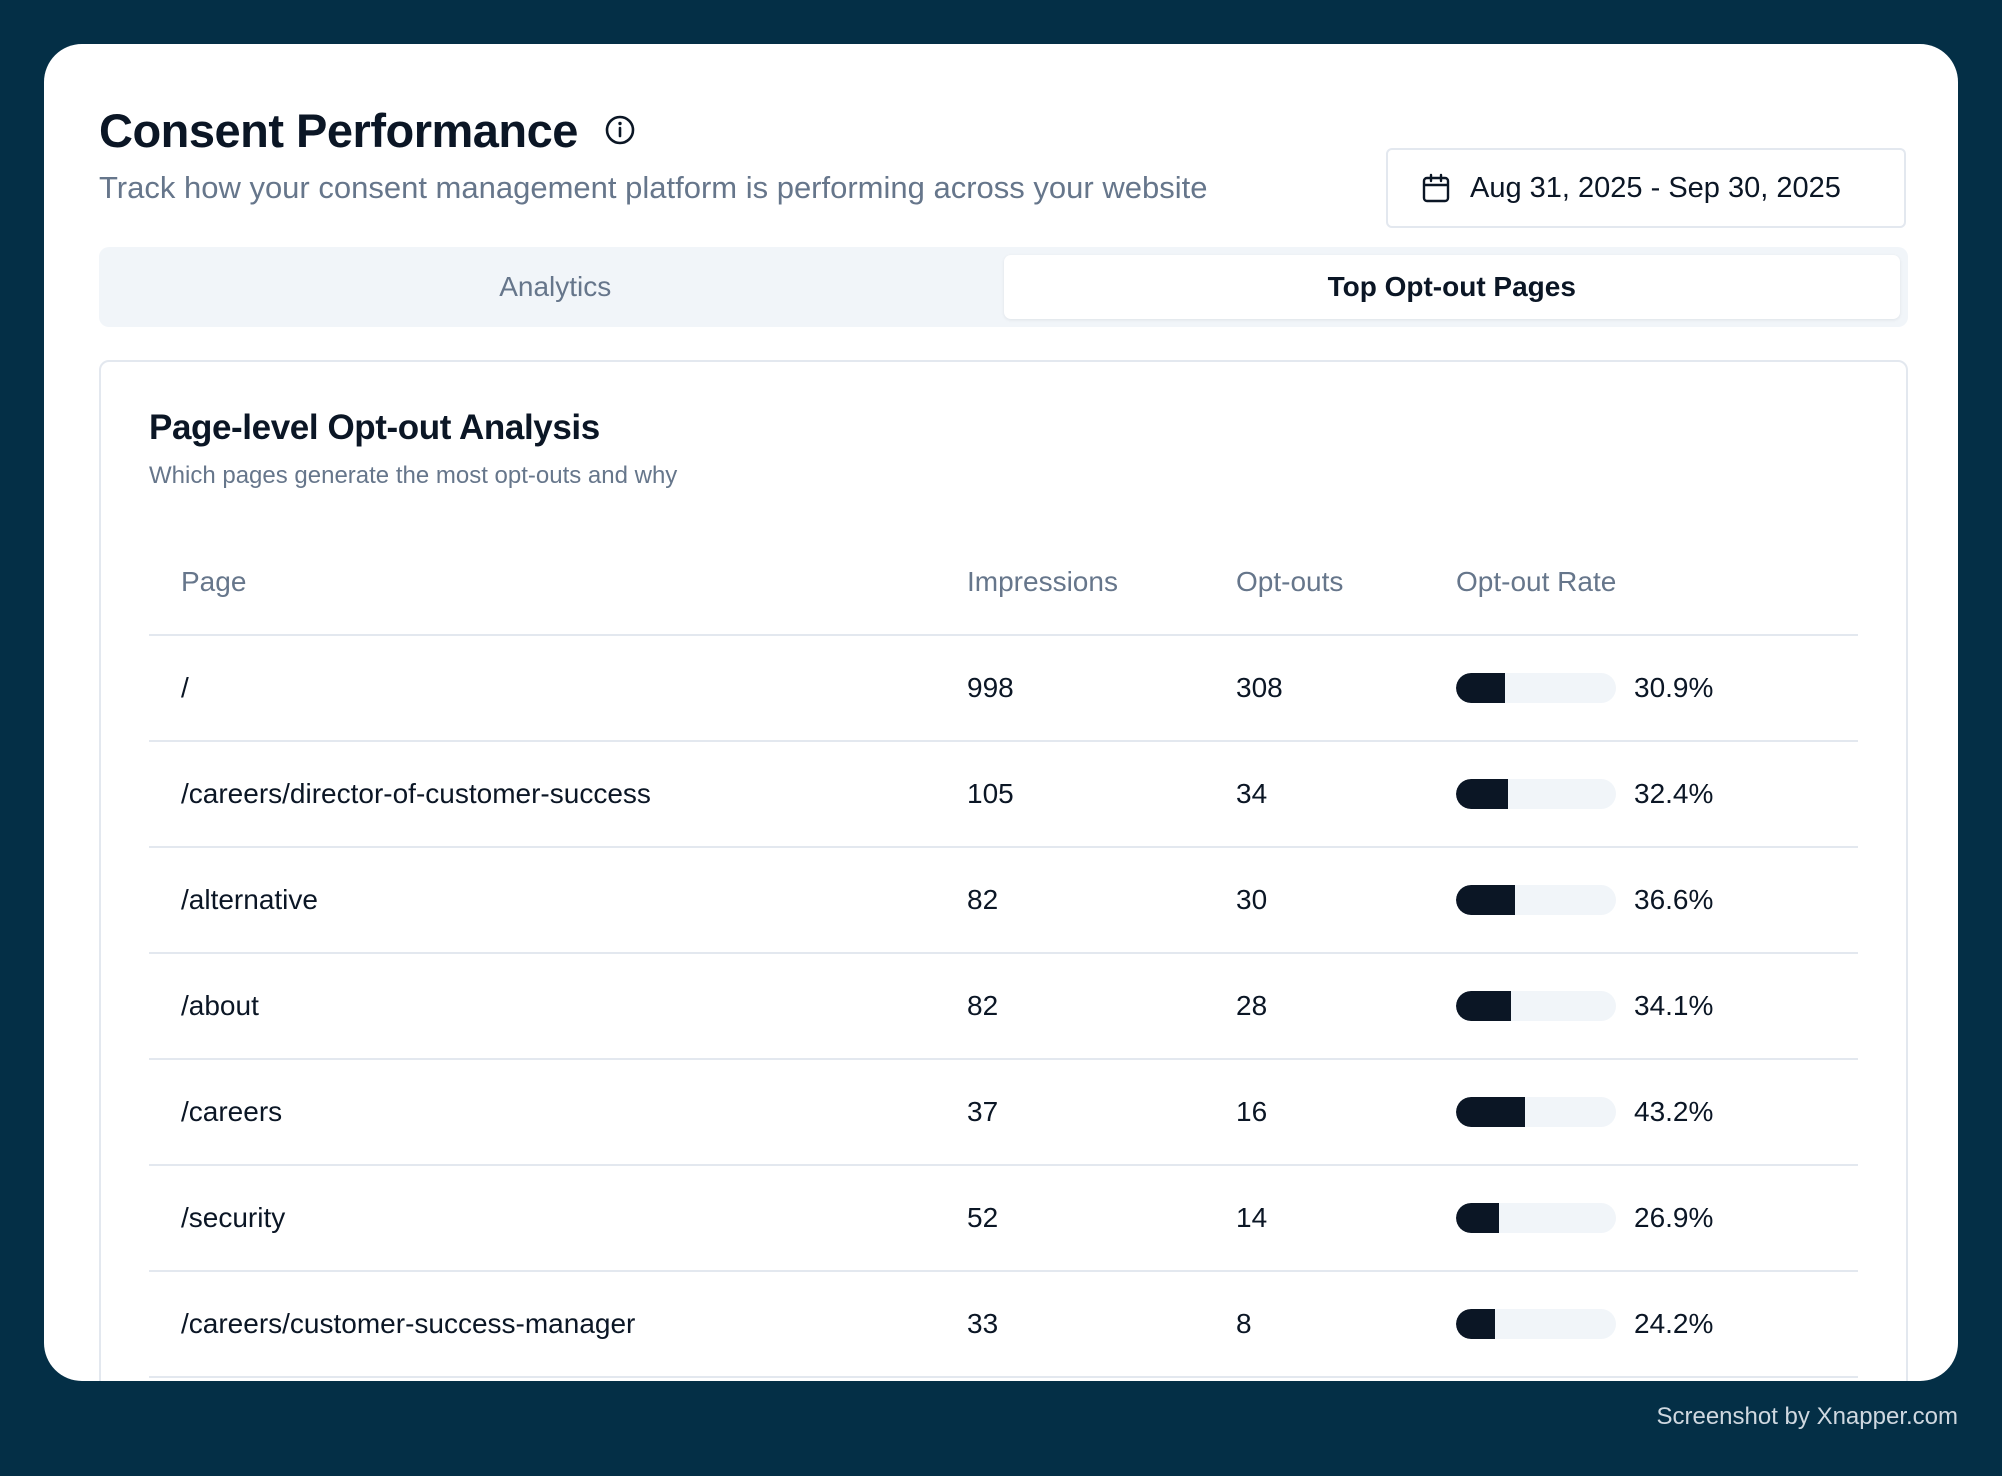 The height and width of the screenshot is (1476, 2002). What do you see at coordinates (232, 1111) in the screenshot?
I see `page-path: /careers` at bounding box center [232, 1111].